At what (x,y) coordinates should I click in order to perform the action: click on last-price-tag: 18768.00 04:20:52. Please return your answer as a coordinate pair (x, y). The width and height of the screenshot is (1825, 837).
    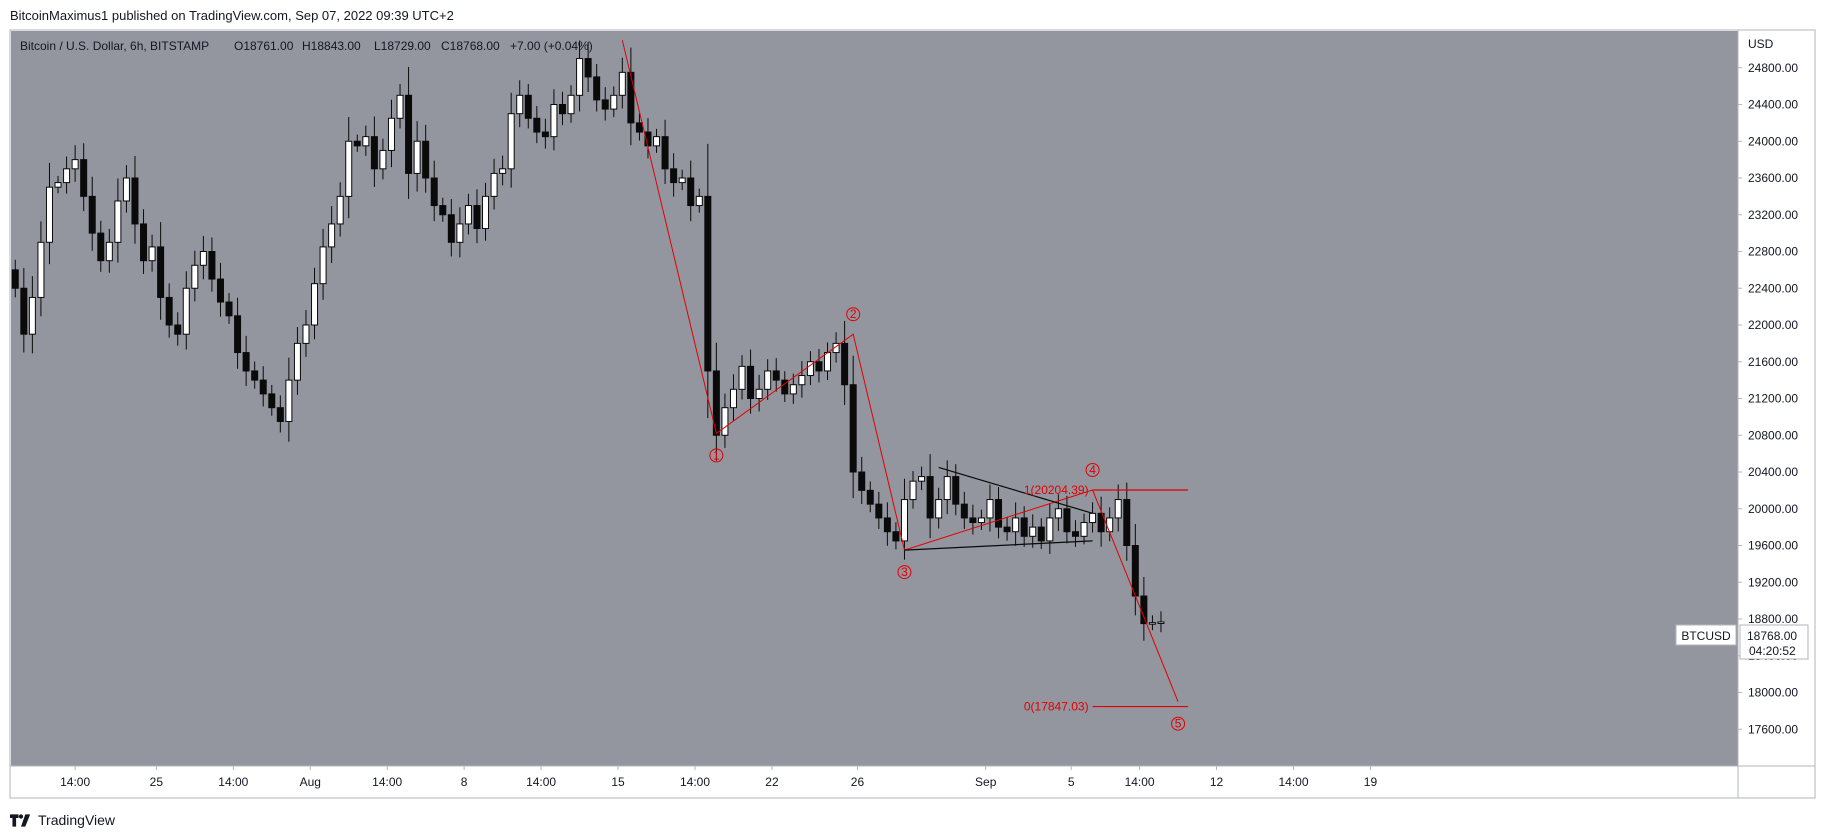
    Looking at the image, I should click on (1774, 642).